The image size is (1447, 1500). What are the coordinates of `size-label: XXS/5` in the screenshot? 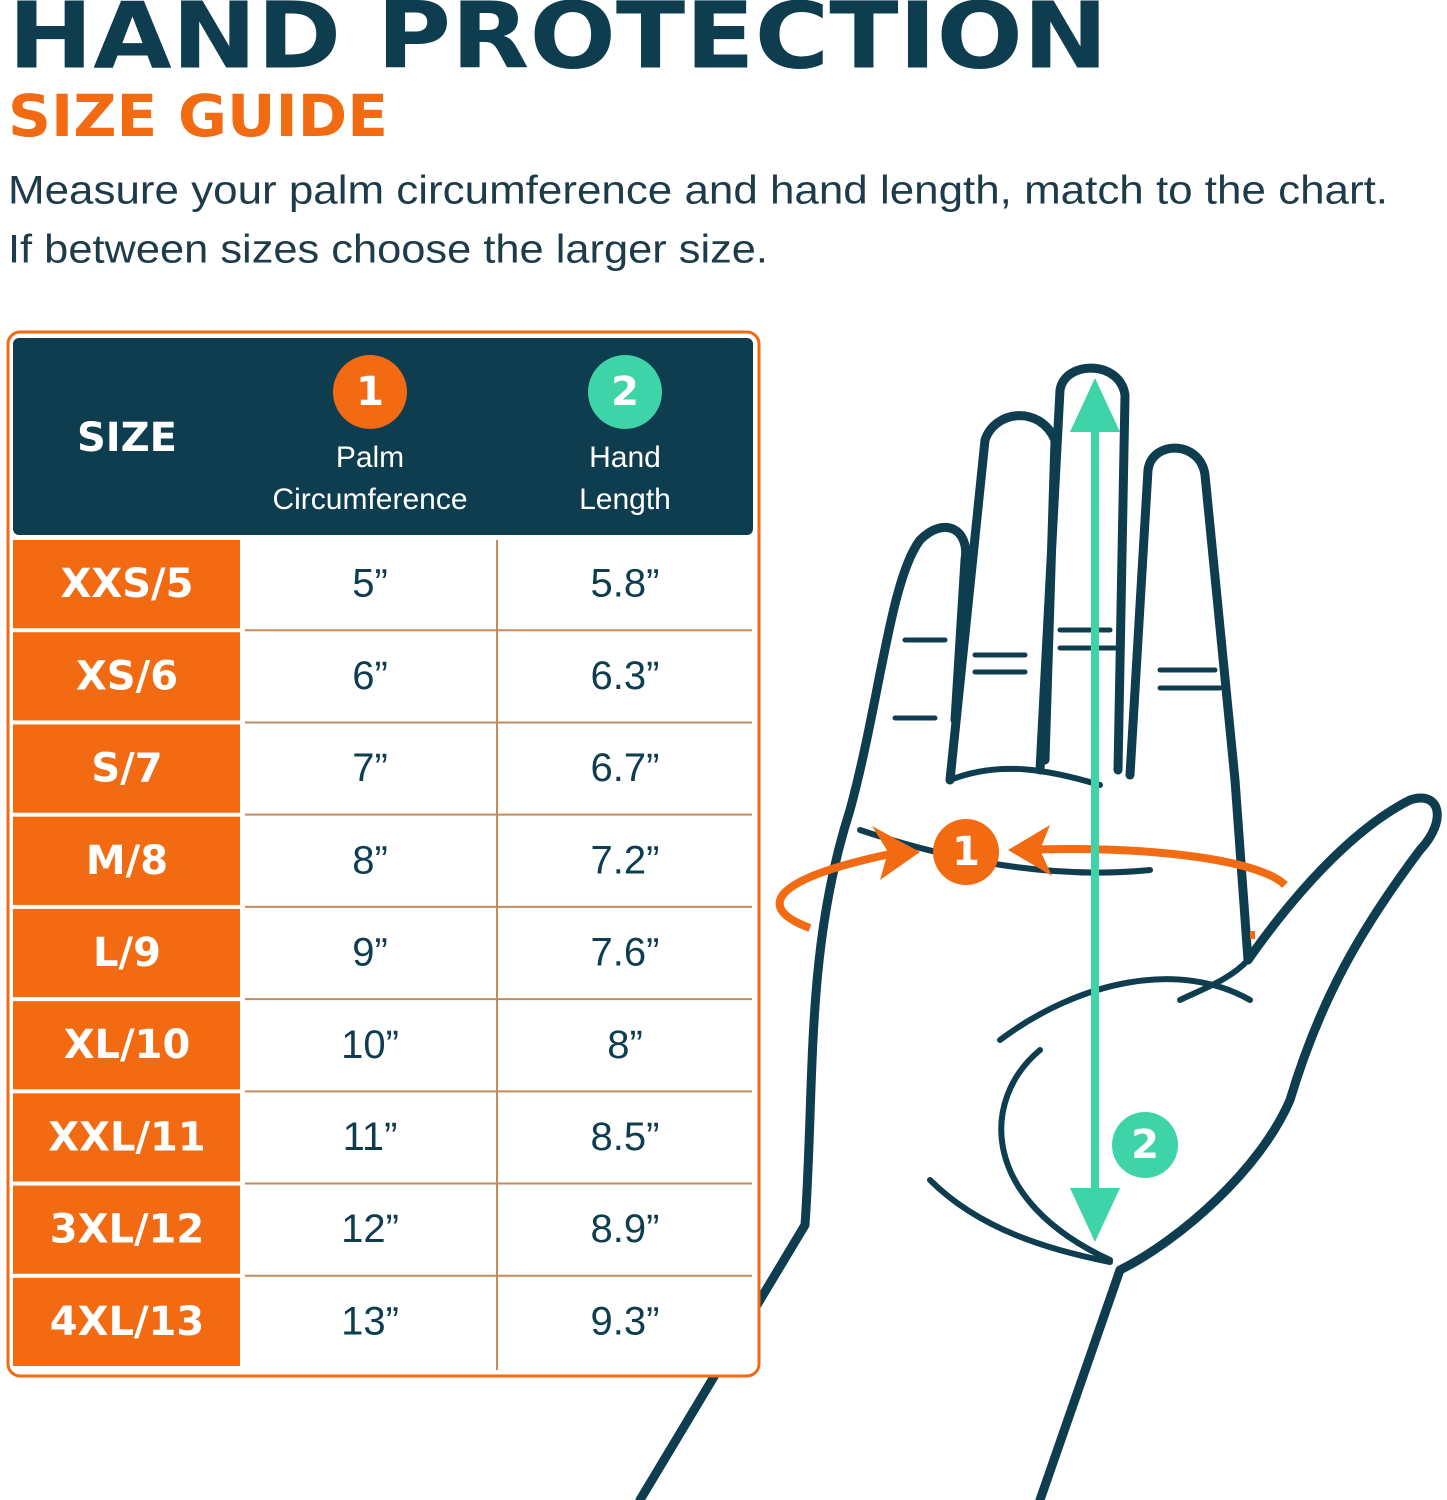 It's located at (127, 584).